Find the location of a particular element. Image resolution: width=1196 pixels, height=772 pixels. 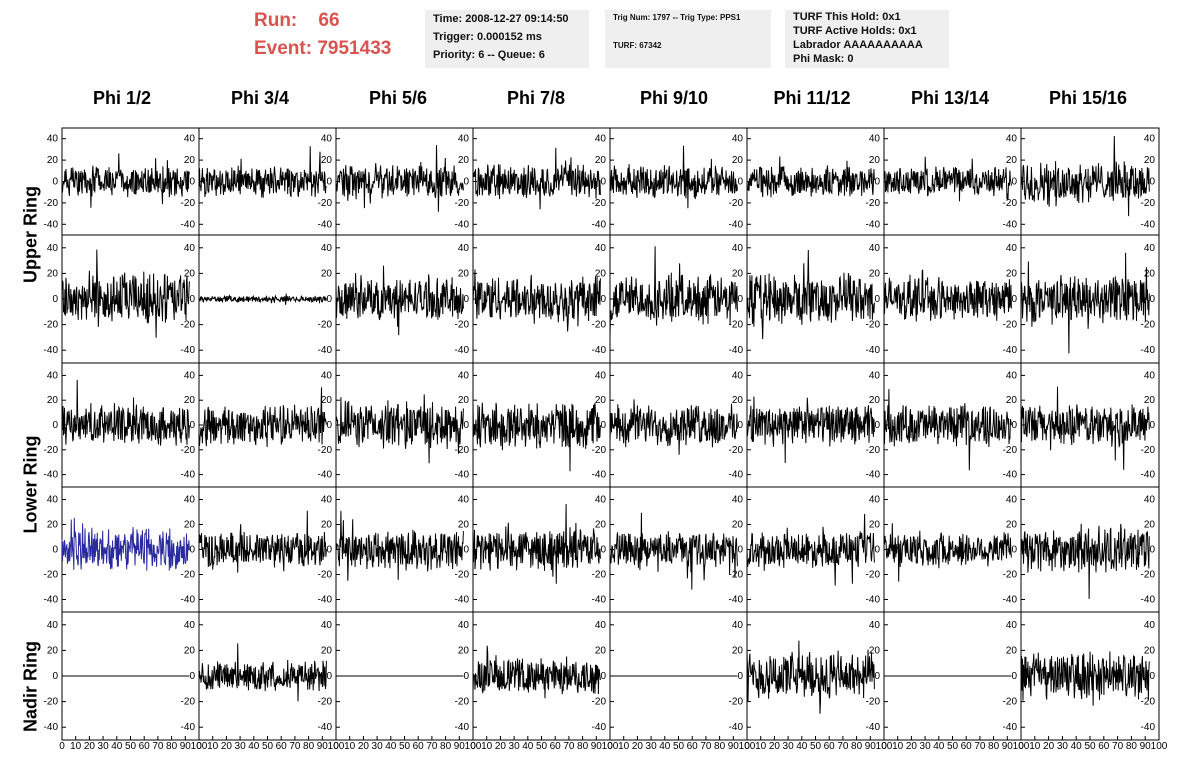

labrador-text: Labrador AAAAAAAAAA is located at coordinates (858, 45).